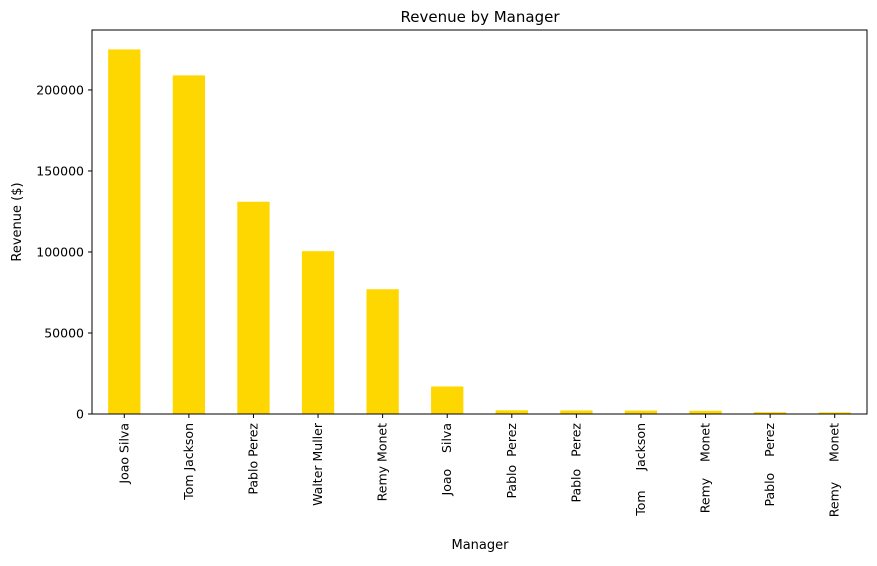 This screenshot has height=566, width=877. Describe the element at coordinates (480, 17) in the screenshot. I see `chart-title: Revenue by Manager` at that location.